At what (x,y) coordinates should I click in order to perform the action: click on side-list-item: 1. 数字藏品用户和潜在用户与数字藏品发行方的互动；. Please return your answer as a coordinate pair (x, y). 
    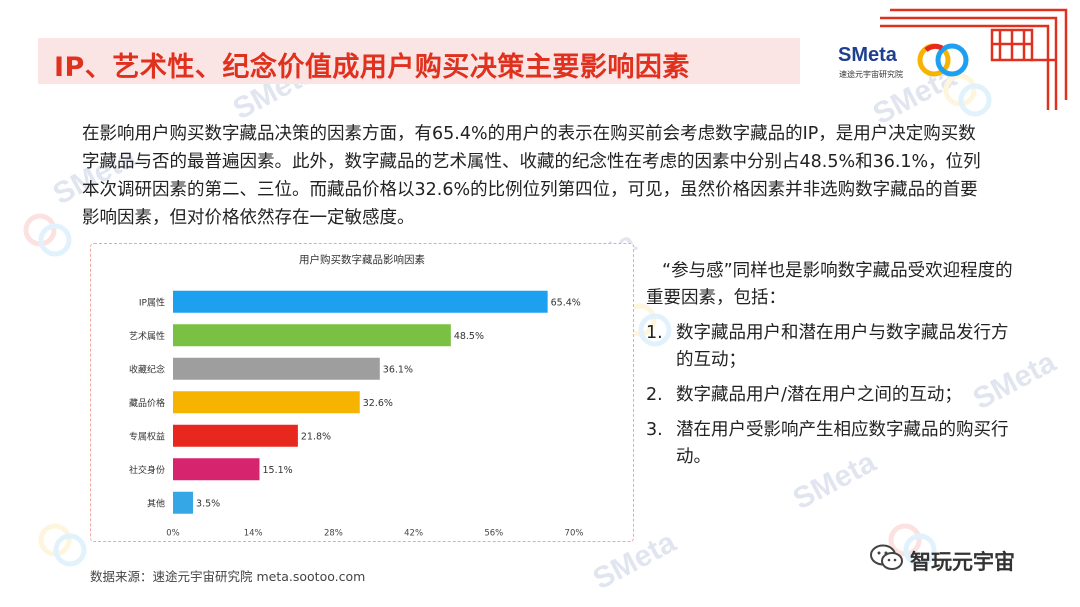
    Looking at the image, I should click on (831, 347).